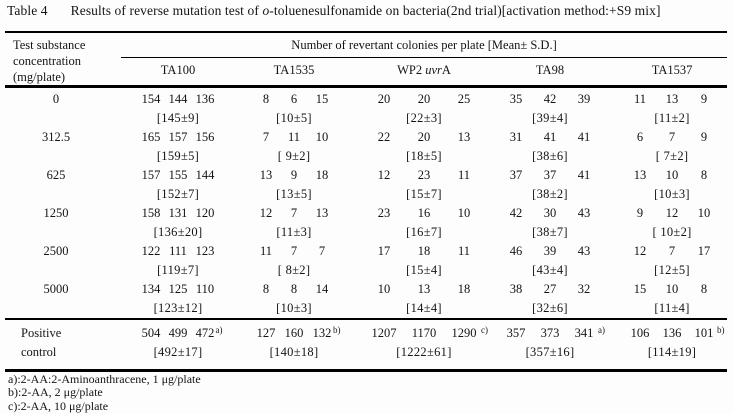  Describe the element at coordinates (55, 392) in the screenshot. I see `footnote-b: b):2-AA, 2 μg/plate` at that location.